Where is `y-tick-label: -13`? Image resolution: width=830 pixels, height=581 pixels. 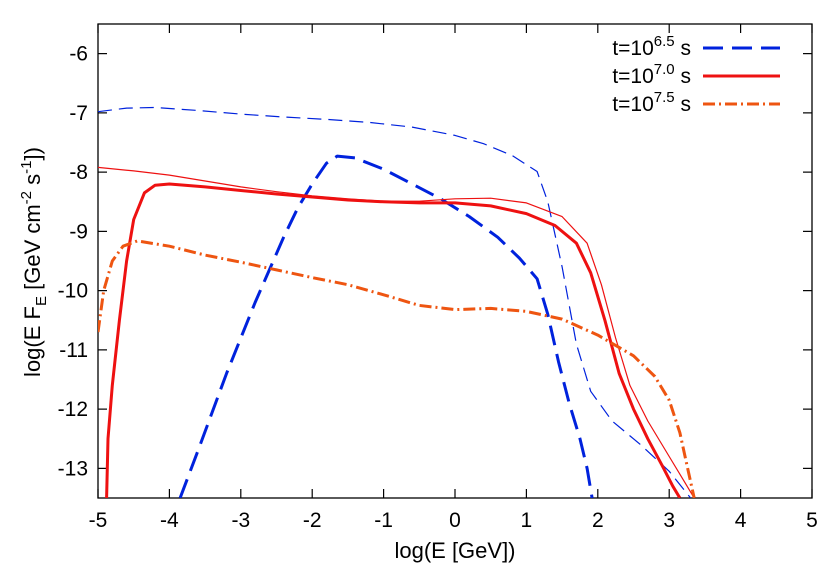
y-tick-label: -13 is located at coordinates (73, 468).